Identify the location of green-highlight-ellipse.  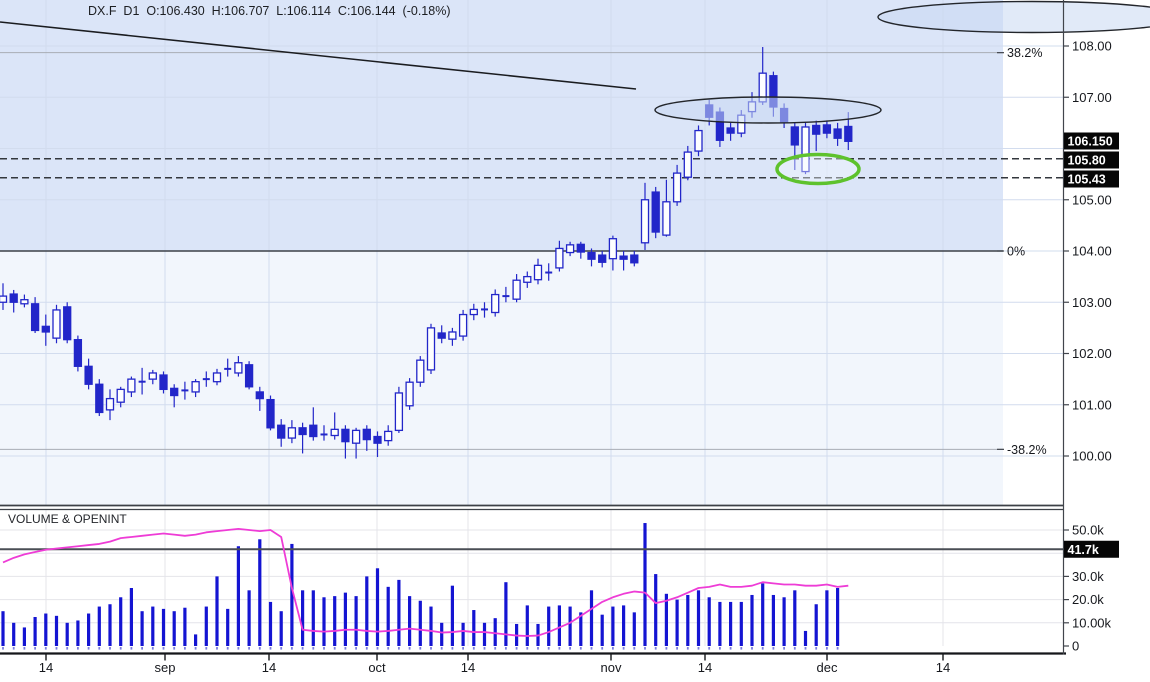
(818, 169).